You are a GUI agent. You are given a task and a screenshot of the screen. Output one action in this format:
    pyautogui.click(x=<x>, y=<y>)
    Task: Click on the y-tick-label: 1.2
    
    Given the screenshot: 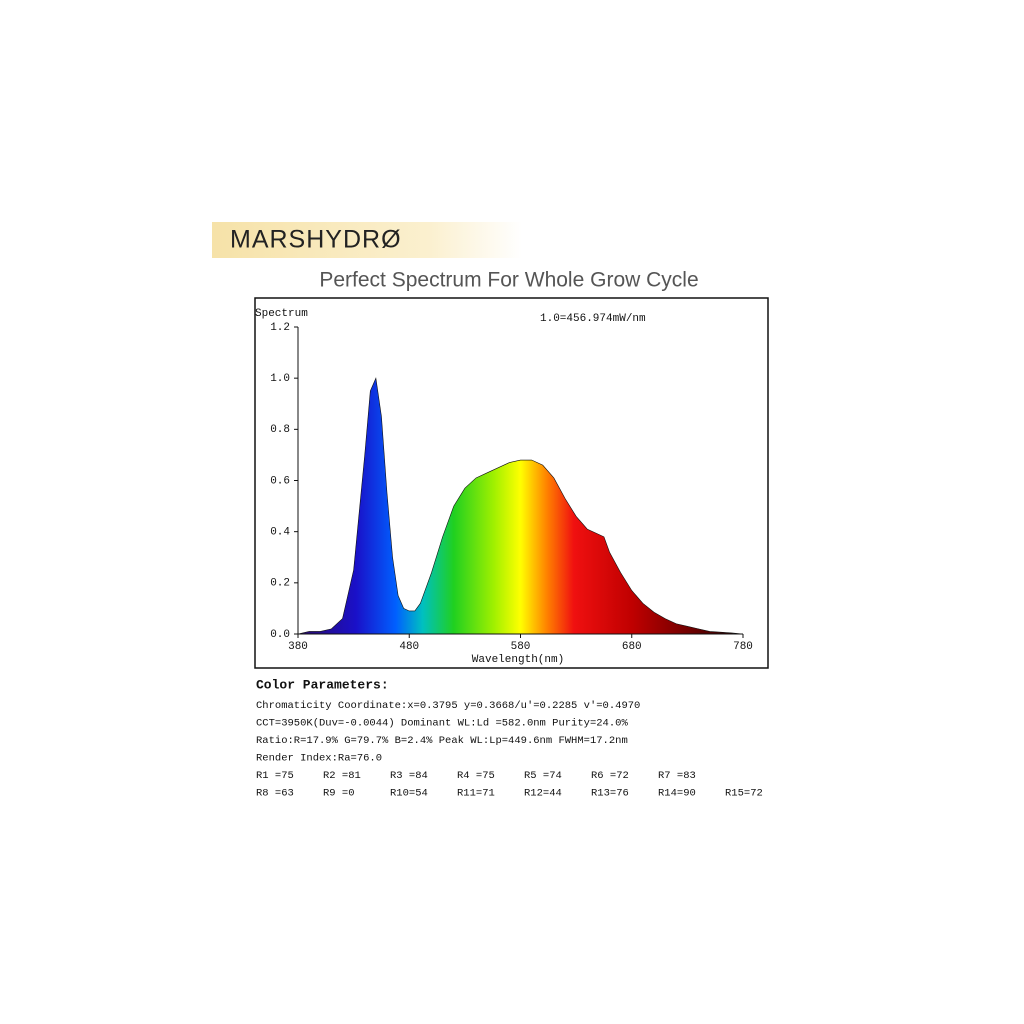 What is the action you would take?
    pyautogui.click(x=280, y=328)
    